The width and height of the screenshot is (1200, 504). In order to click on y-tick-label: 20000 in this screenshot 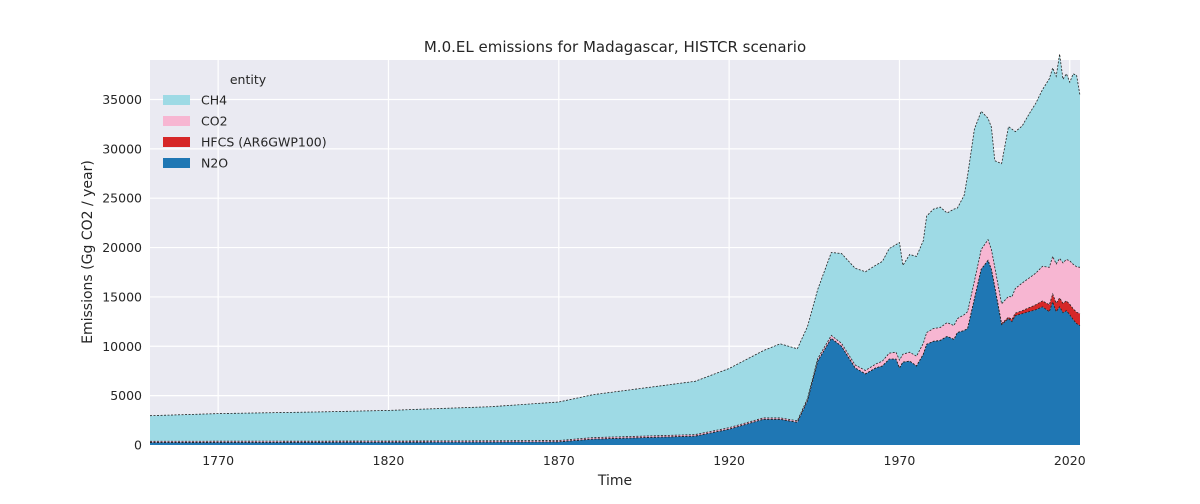, I will do `click(122, 247)`.